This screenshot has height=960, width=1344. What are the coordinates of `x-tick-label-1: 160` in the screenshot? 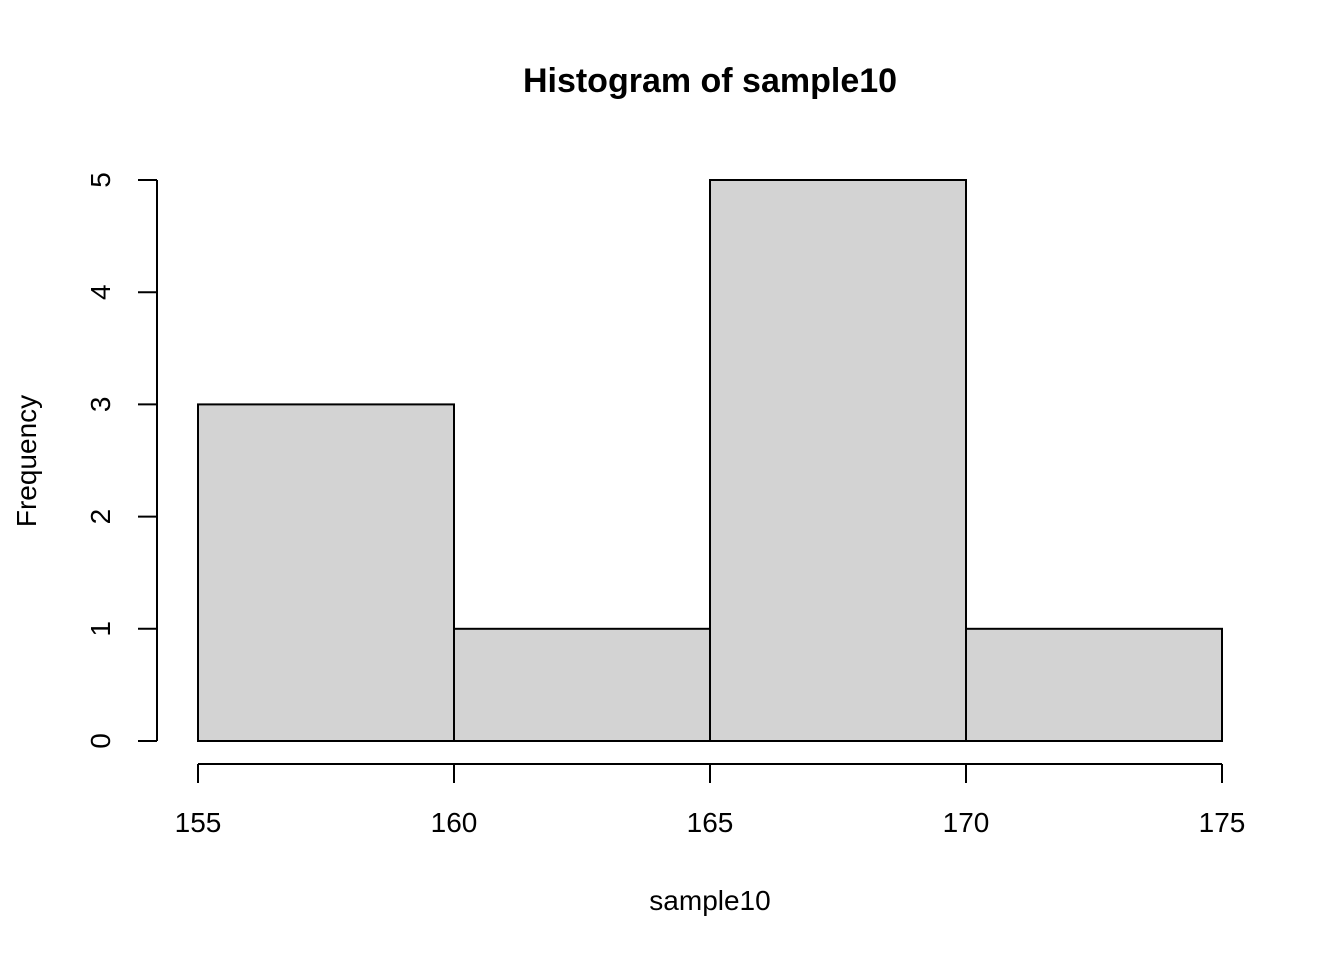 It's located at (454, 822).